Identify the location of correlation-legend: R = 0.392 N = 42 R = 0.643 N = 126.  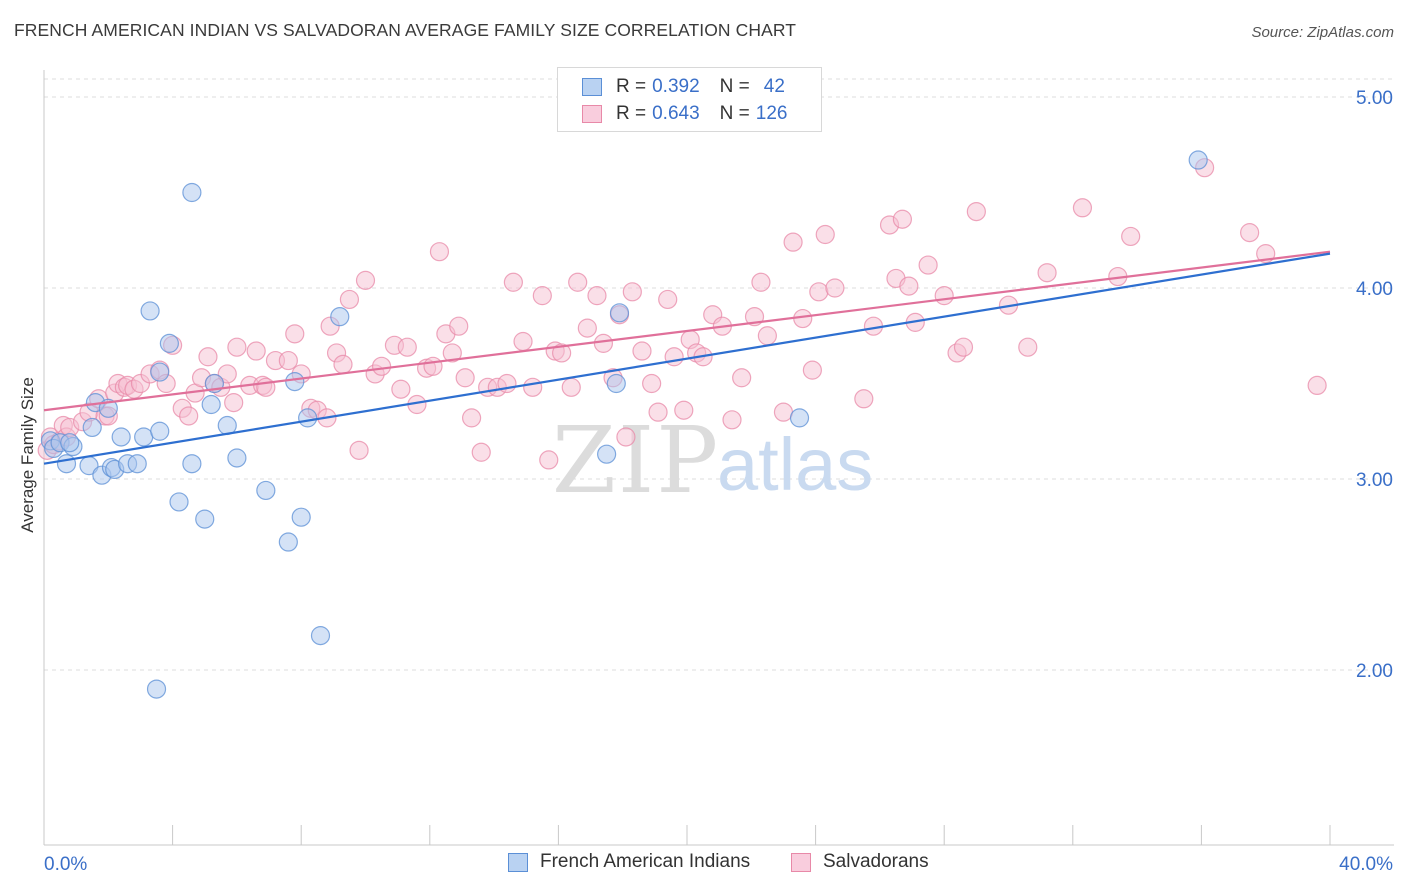
(689, 99).